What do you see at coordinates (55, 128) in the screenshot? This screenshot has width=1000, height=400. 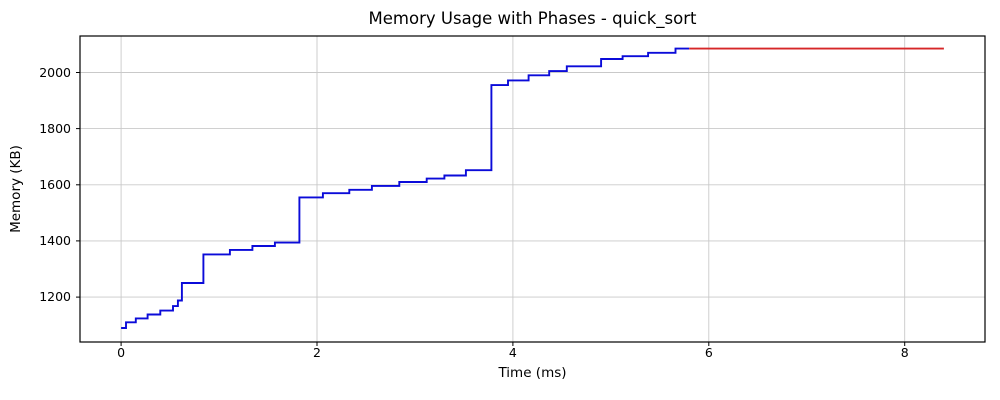 I see `y-tick-label: 1800` at bounding box center [55, 128].